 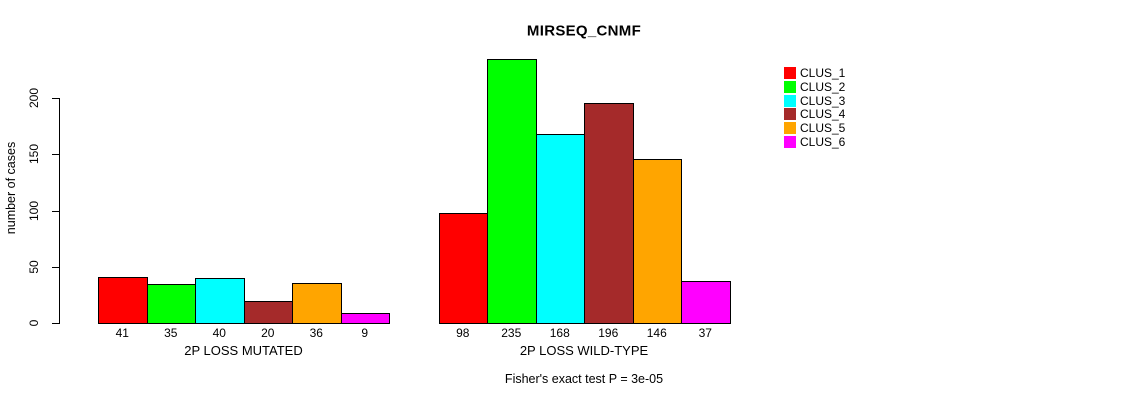 What do you see at coordinates (823, 100) in the screenshot?
I see `legend-label-clus_3: CLUS_3` at bounding box center [823, 100].